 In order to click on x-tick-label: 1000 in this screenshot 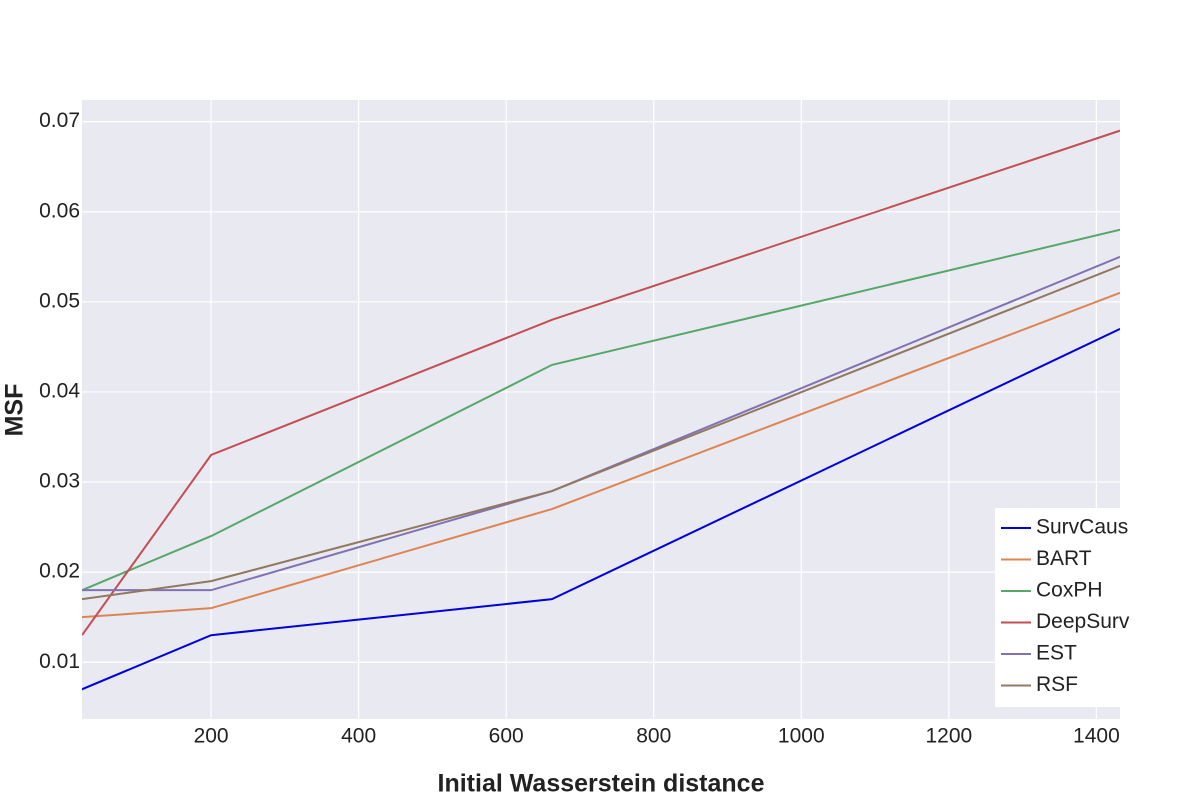, I will do `click(801, 736)`.